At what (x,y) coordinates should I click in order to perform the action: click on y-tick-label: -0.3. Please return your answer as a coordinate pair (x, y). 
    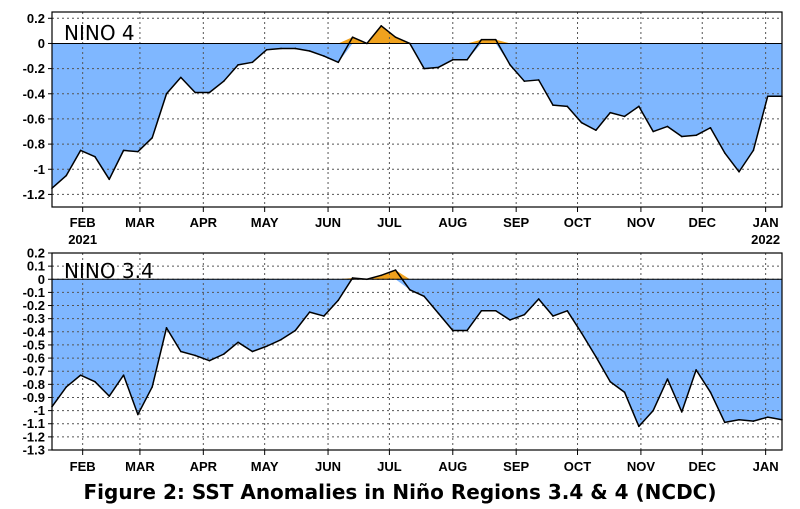
    Looking at the image, I should click on (34, 318).